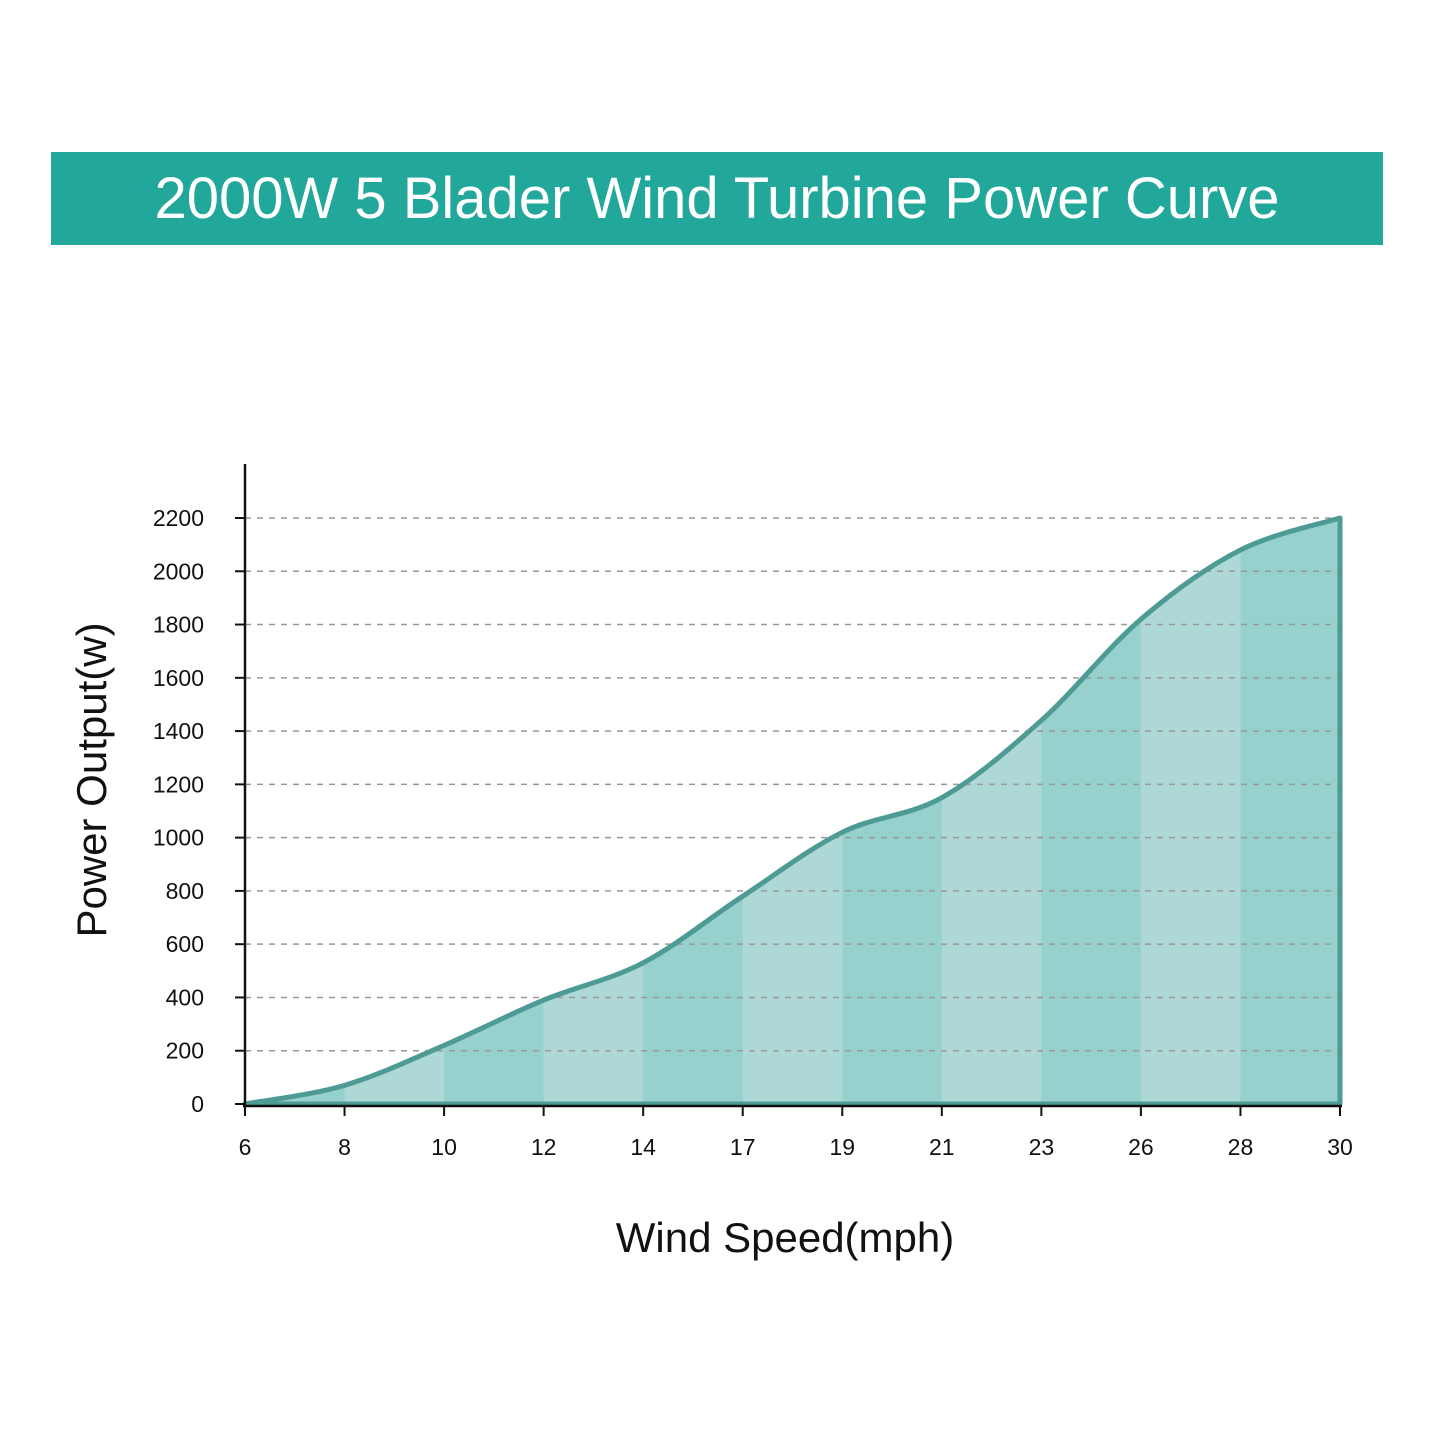 Image resolution: width=1445 pixels, height=1445 pixels. What do you see at coordinates (942, 1147) in the screenshot?
I see `x-tick-label: 21` at bounding box center [942, 1147].